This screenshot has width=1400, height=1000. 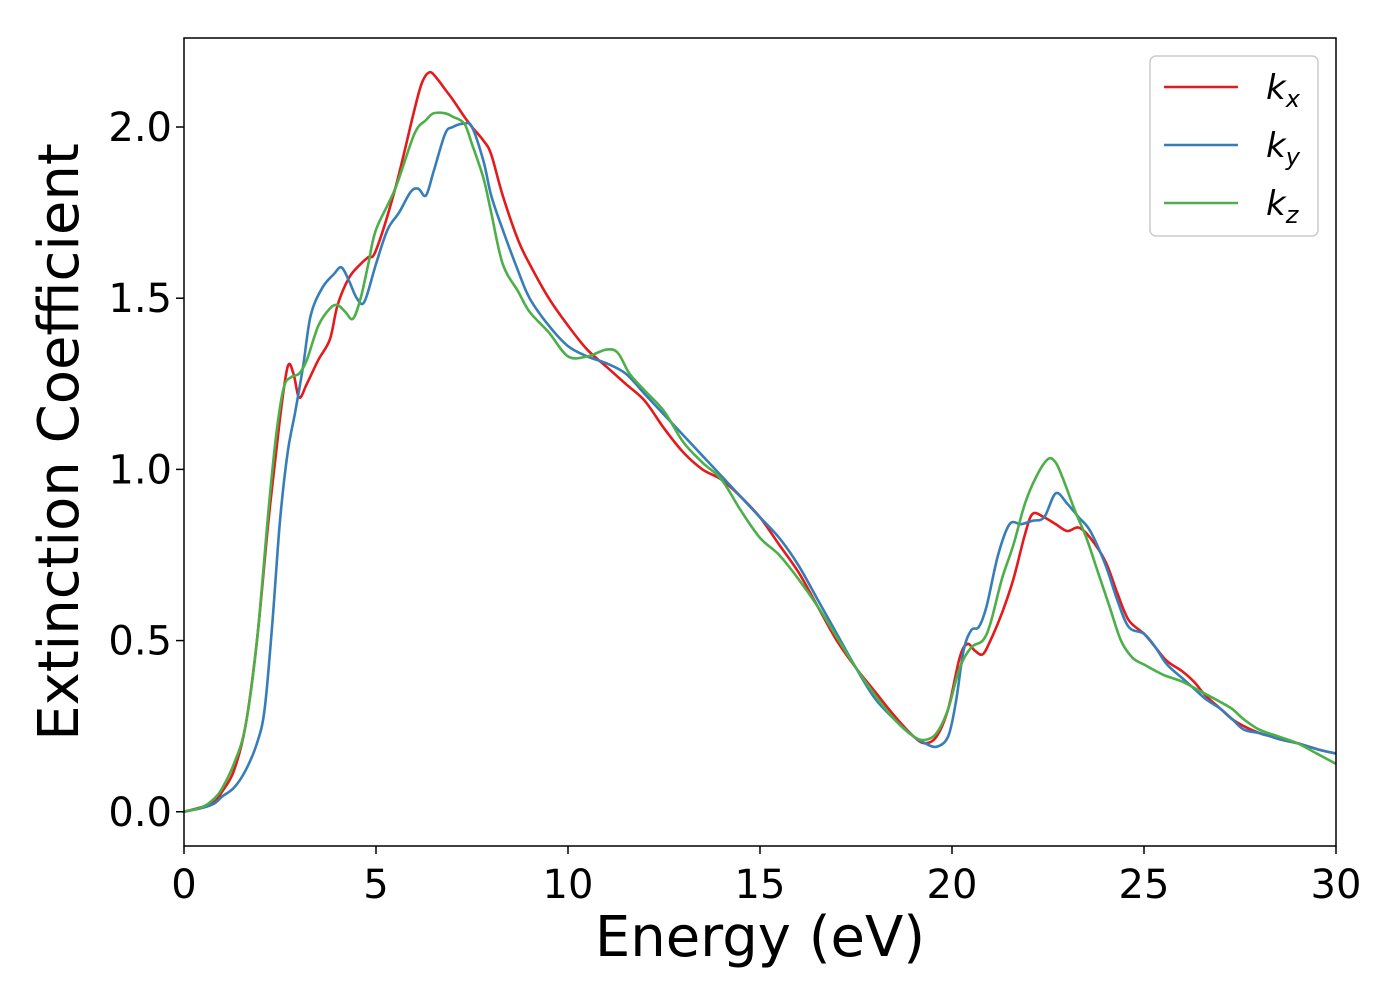 What do you see at coordinates (760, 885) in the screenshot?
I see `x-tick-label: 15` at bounding box center [760, 885].